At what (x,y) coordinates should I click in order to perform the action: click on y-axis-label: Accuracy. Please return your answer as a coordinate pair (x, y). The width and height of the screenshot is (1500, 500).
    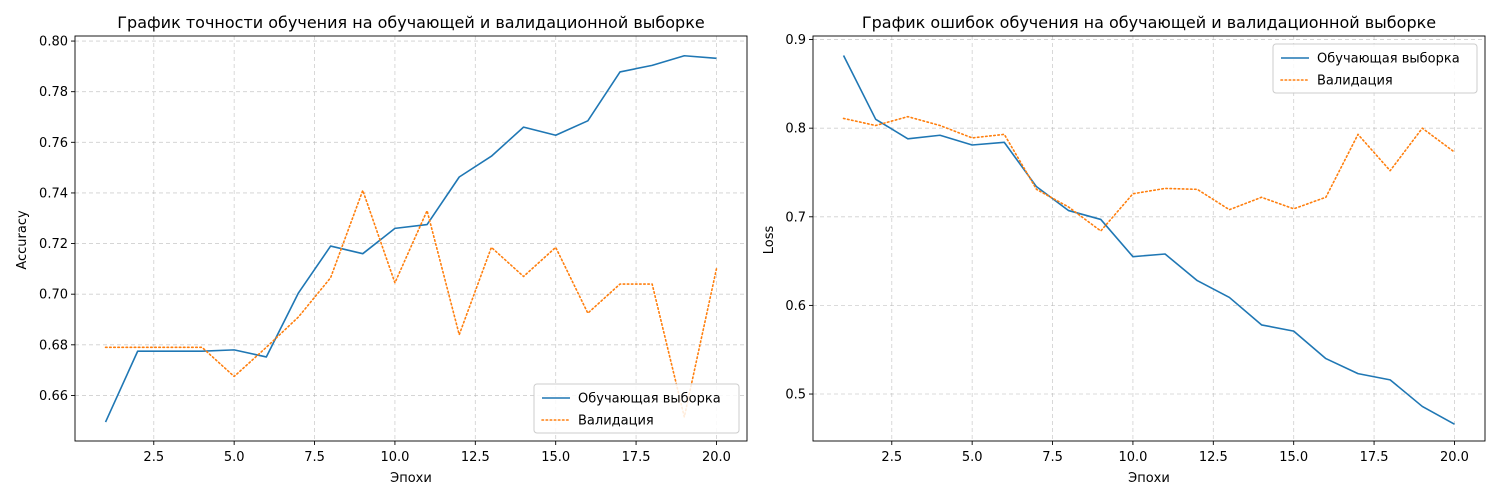
    Looking at the image, I should click on (22, 240).